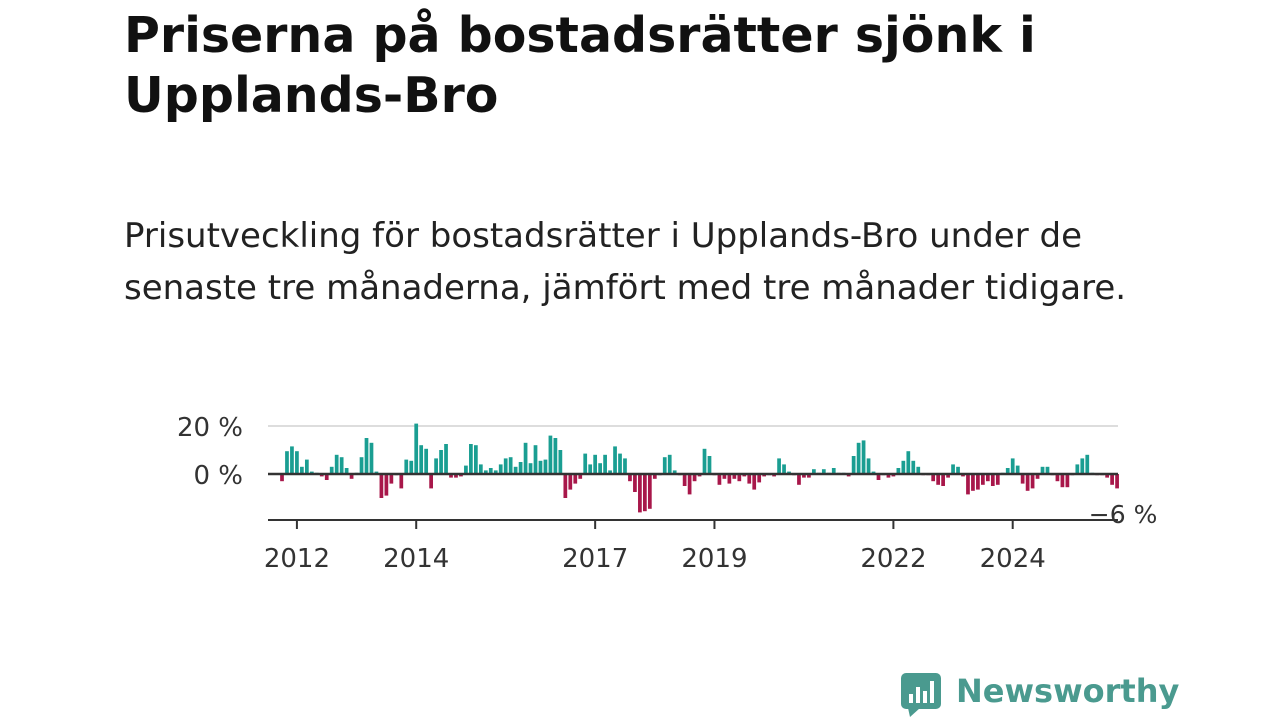  What do you see at coordinates (1068, 691) in the screenshot?
I see `brand-name: Newsworthy` at bounding box center [1068, 691].